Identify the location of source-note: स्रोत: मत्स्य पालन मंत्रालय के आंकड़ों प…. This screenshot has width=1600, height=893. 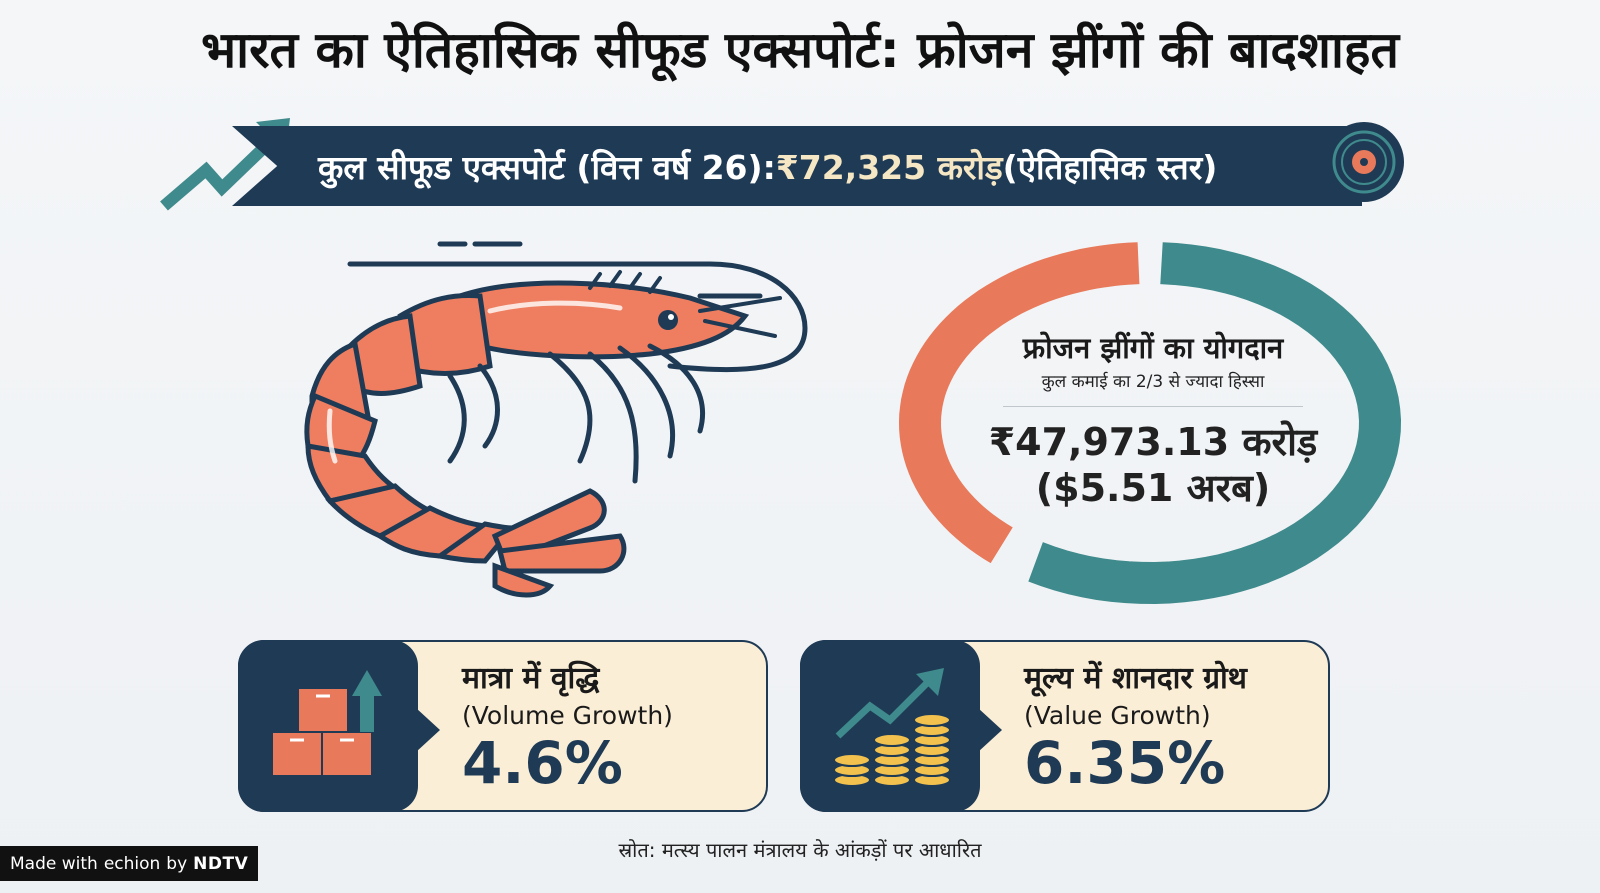
(800, 850).